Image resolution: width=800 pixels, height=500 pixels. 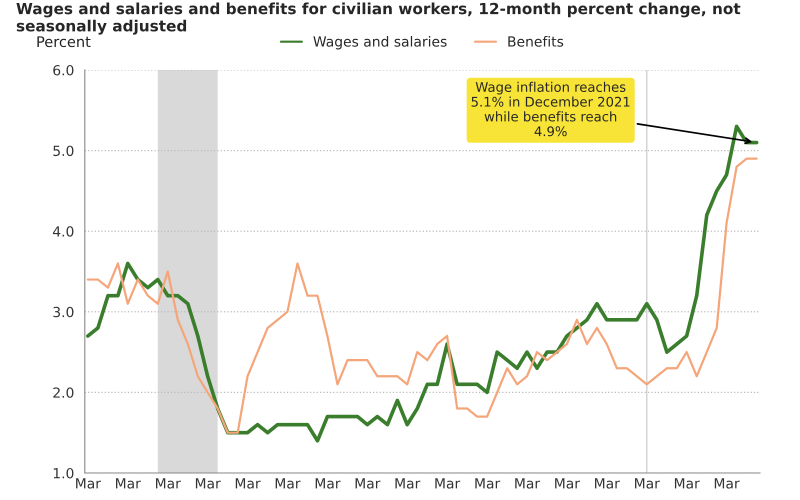 I want to click on y-tick-label: 5.0, so click(x=63, y=151).